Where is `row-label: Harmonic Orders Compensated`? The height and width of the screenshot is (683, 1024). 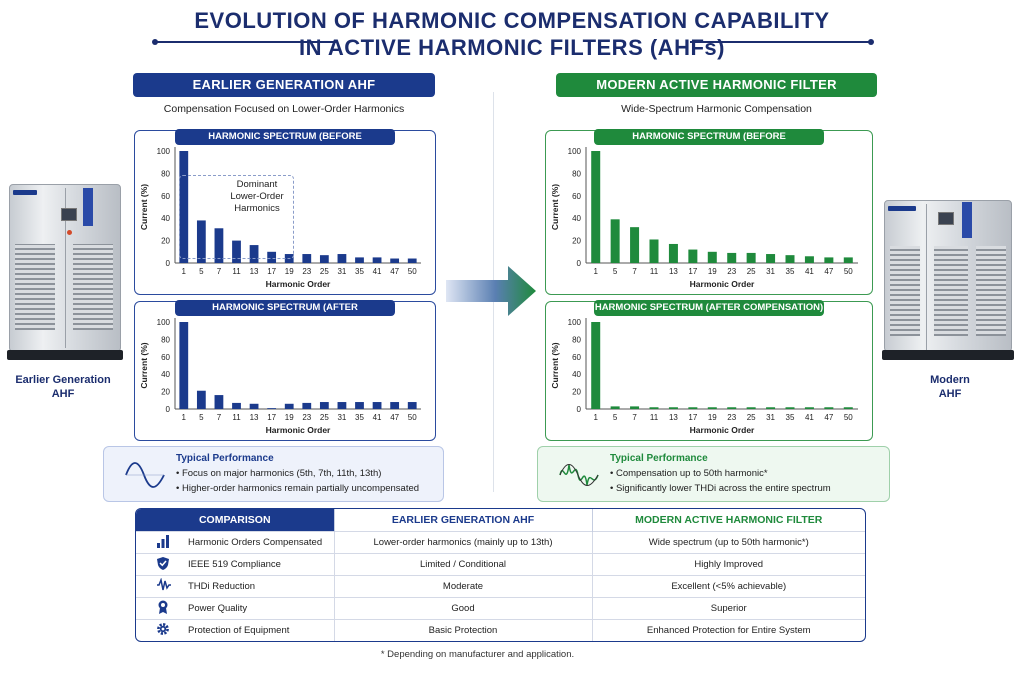 row-label: Harmonic Orders Compensated is located at coordinates (255, 542).